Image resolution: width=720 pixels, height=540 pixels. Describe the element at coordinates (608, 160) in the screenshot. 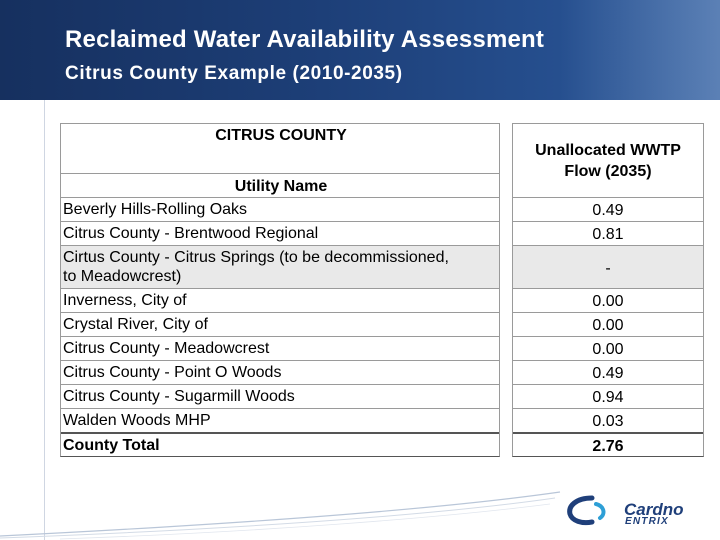

I see `flow-header: Unallocated WWTP Flow (2035)` at that location.